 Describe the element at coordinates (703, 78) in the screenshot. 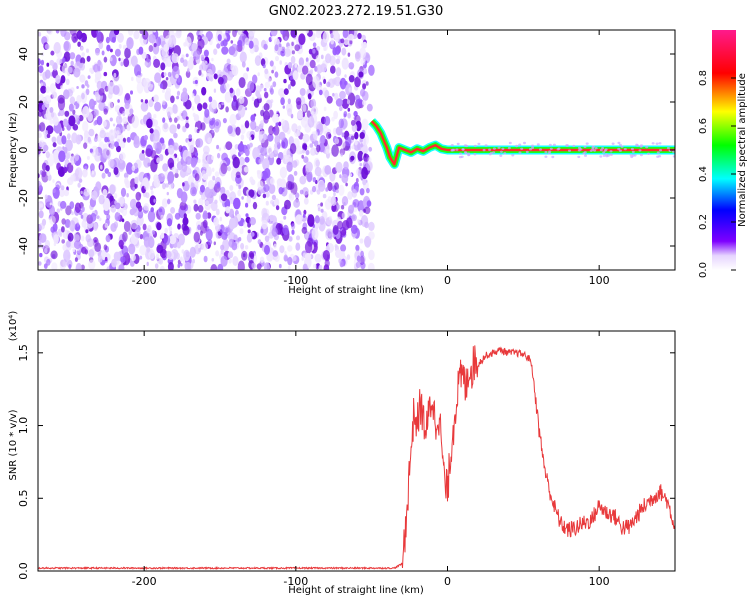

I see `colorbar-tick-label: 0.8` at that location.